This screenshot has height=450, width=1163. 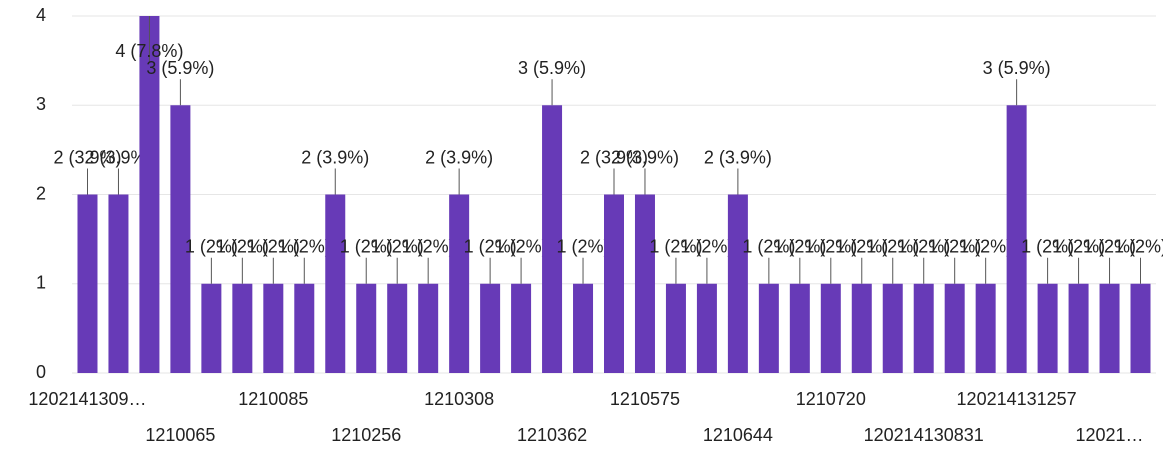 I want to click on x-tick-label: 1210308, so click(x=459, y=399).